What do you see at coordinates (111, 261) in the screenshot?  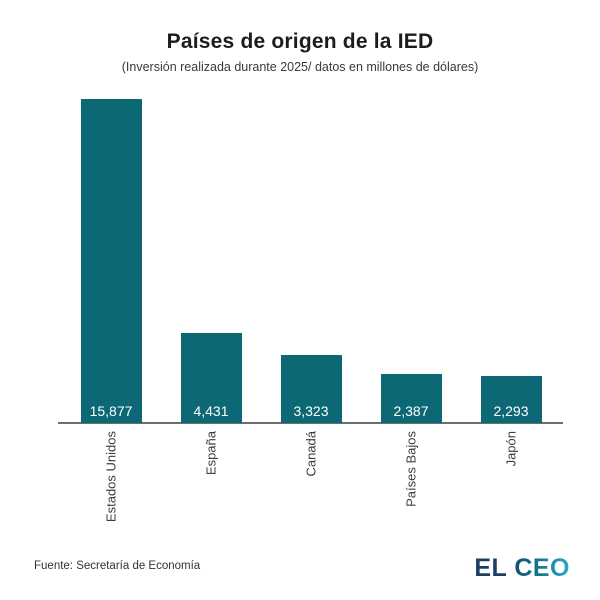 I see `bar-1: 15,877` at bounding box center [111, 261].